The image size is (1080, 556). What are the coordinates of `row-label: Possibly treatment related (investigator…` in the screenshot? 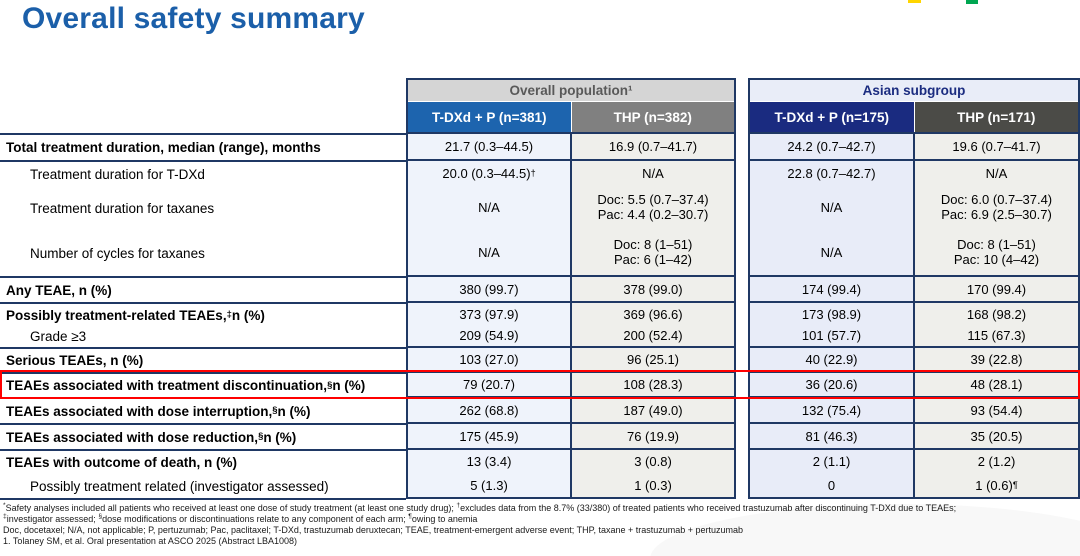 It's located at (179, 486).